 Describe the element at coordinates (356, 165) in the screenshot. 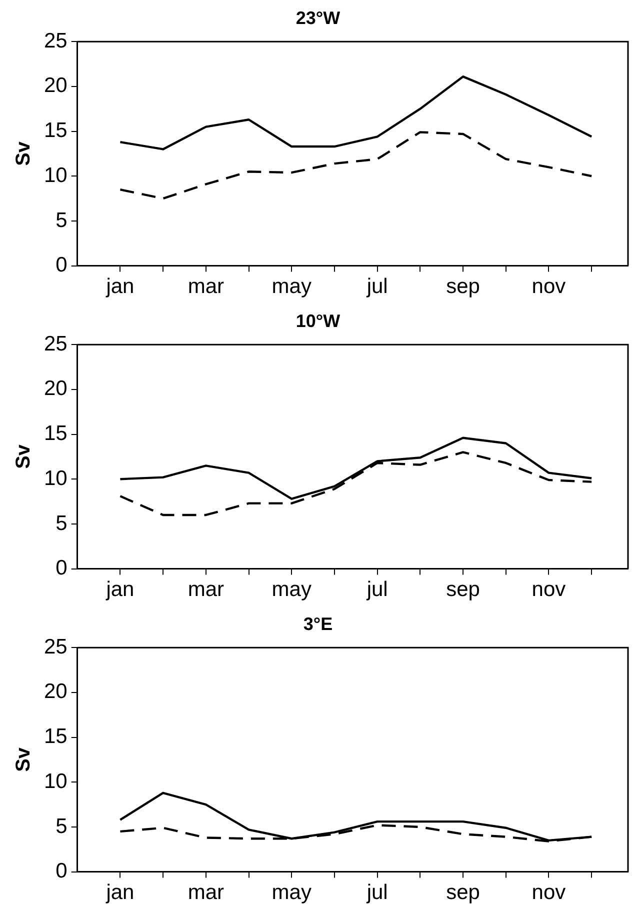

I see `line-series` at that location.